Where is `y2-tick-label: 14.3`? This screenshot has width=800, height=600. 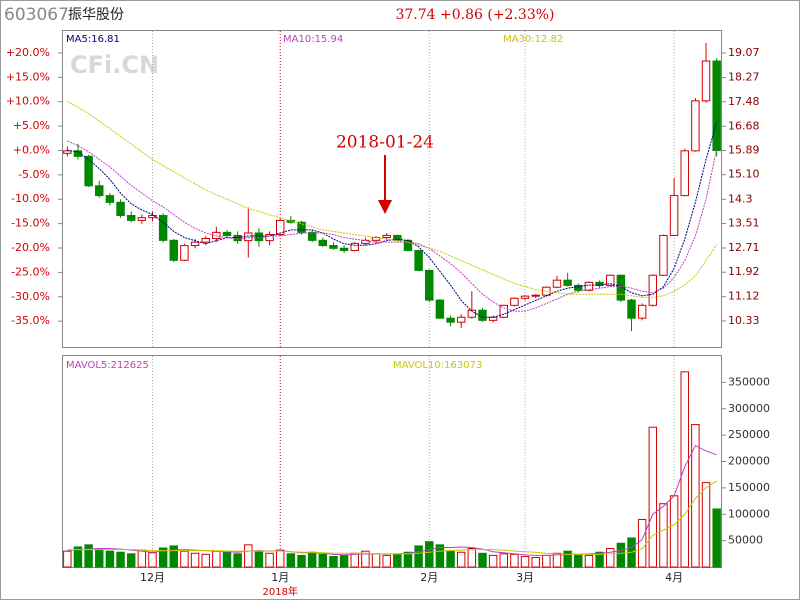
y2-tick-label: 14.3 is located at coordinates (740, 198).